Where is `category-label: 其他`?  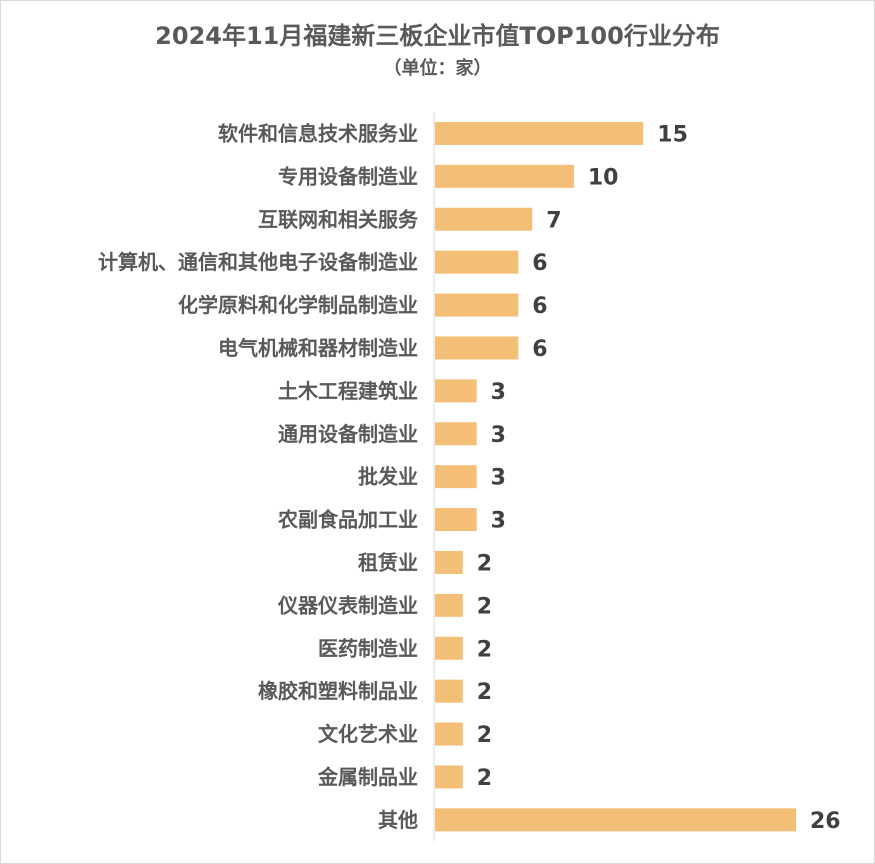
category-label: 其他 is located at coordinates (398, 820).